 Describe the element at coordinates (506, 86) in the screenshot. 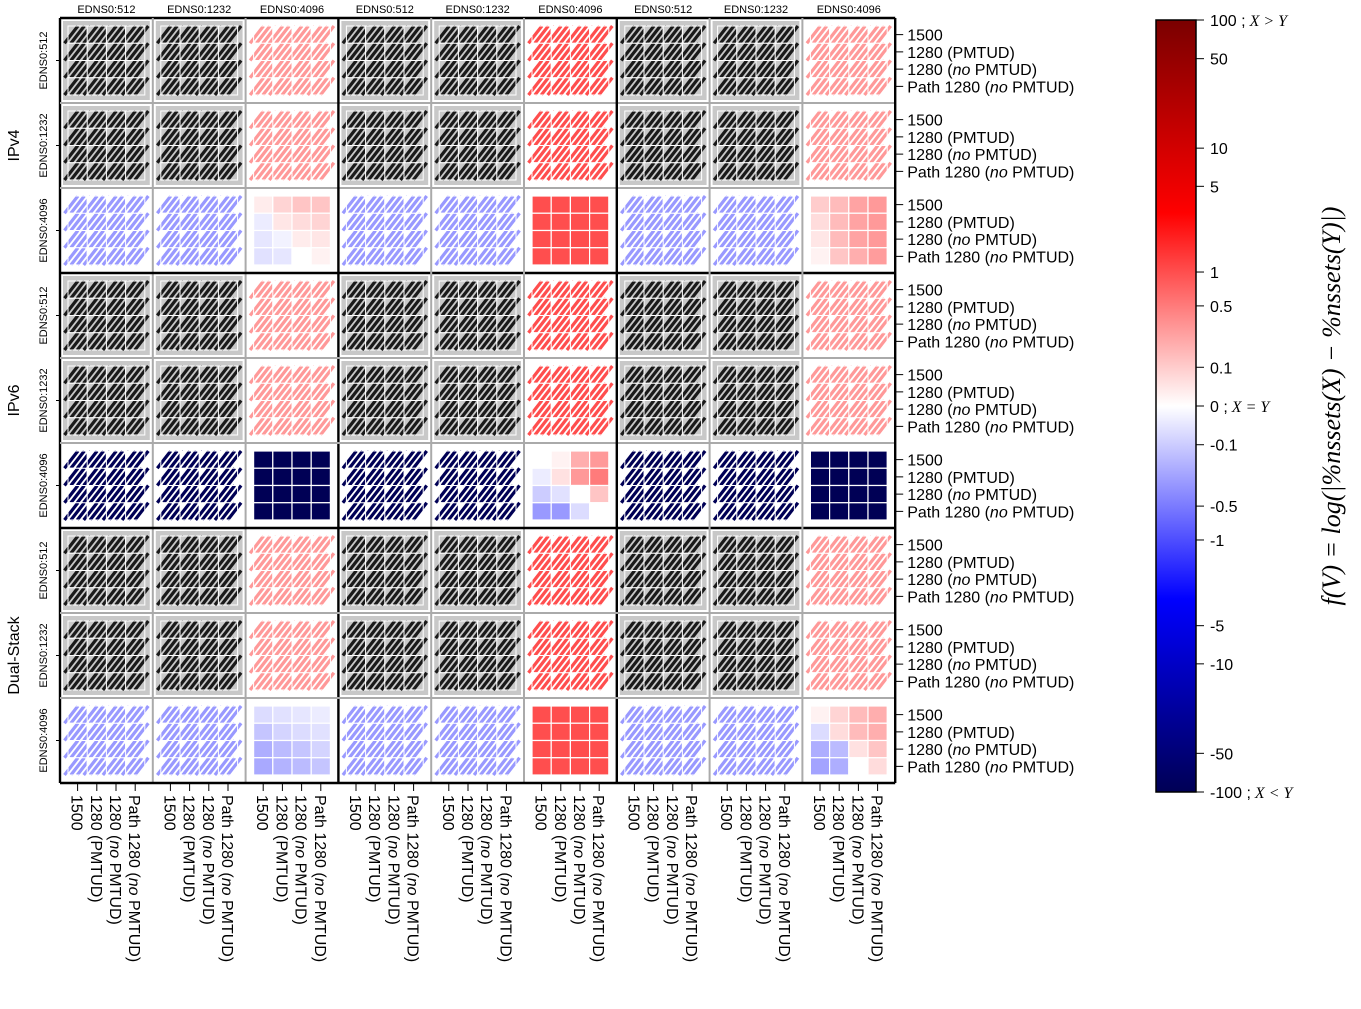

I see `cell-border` at that location.